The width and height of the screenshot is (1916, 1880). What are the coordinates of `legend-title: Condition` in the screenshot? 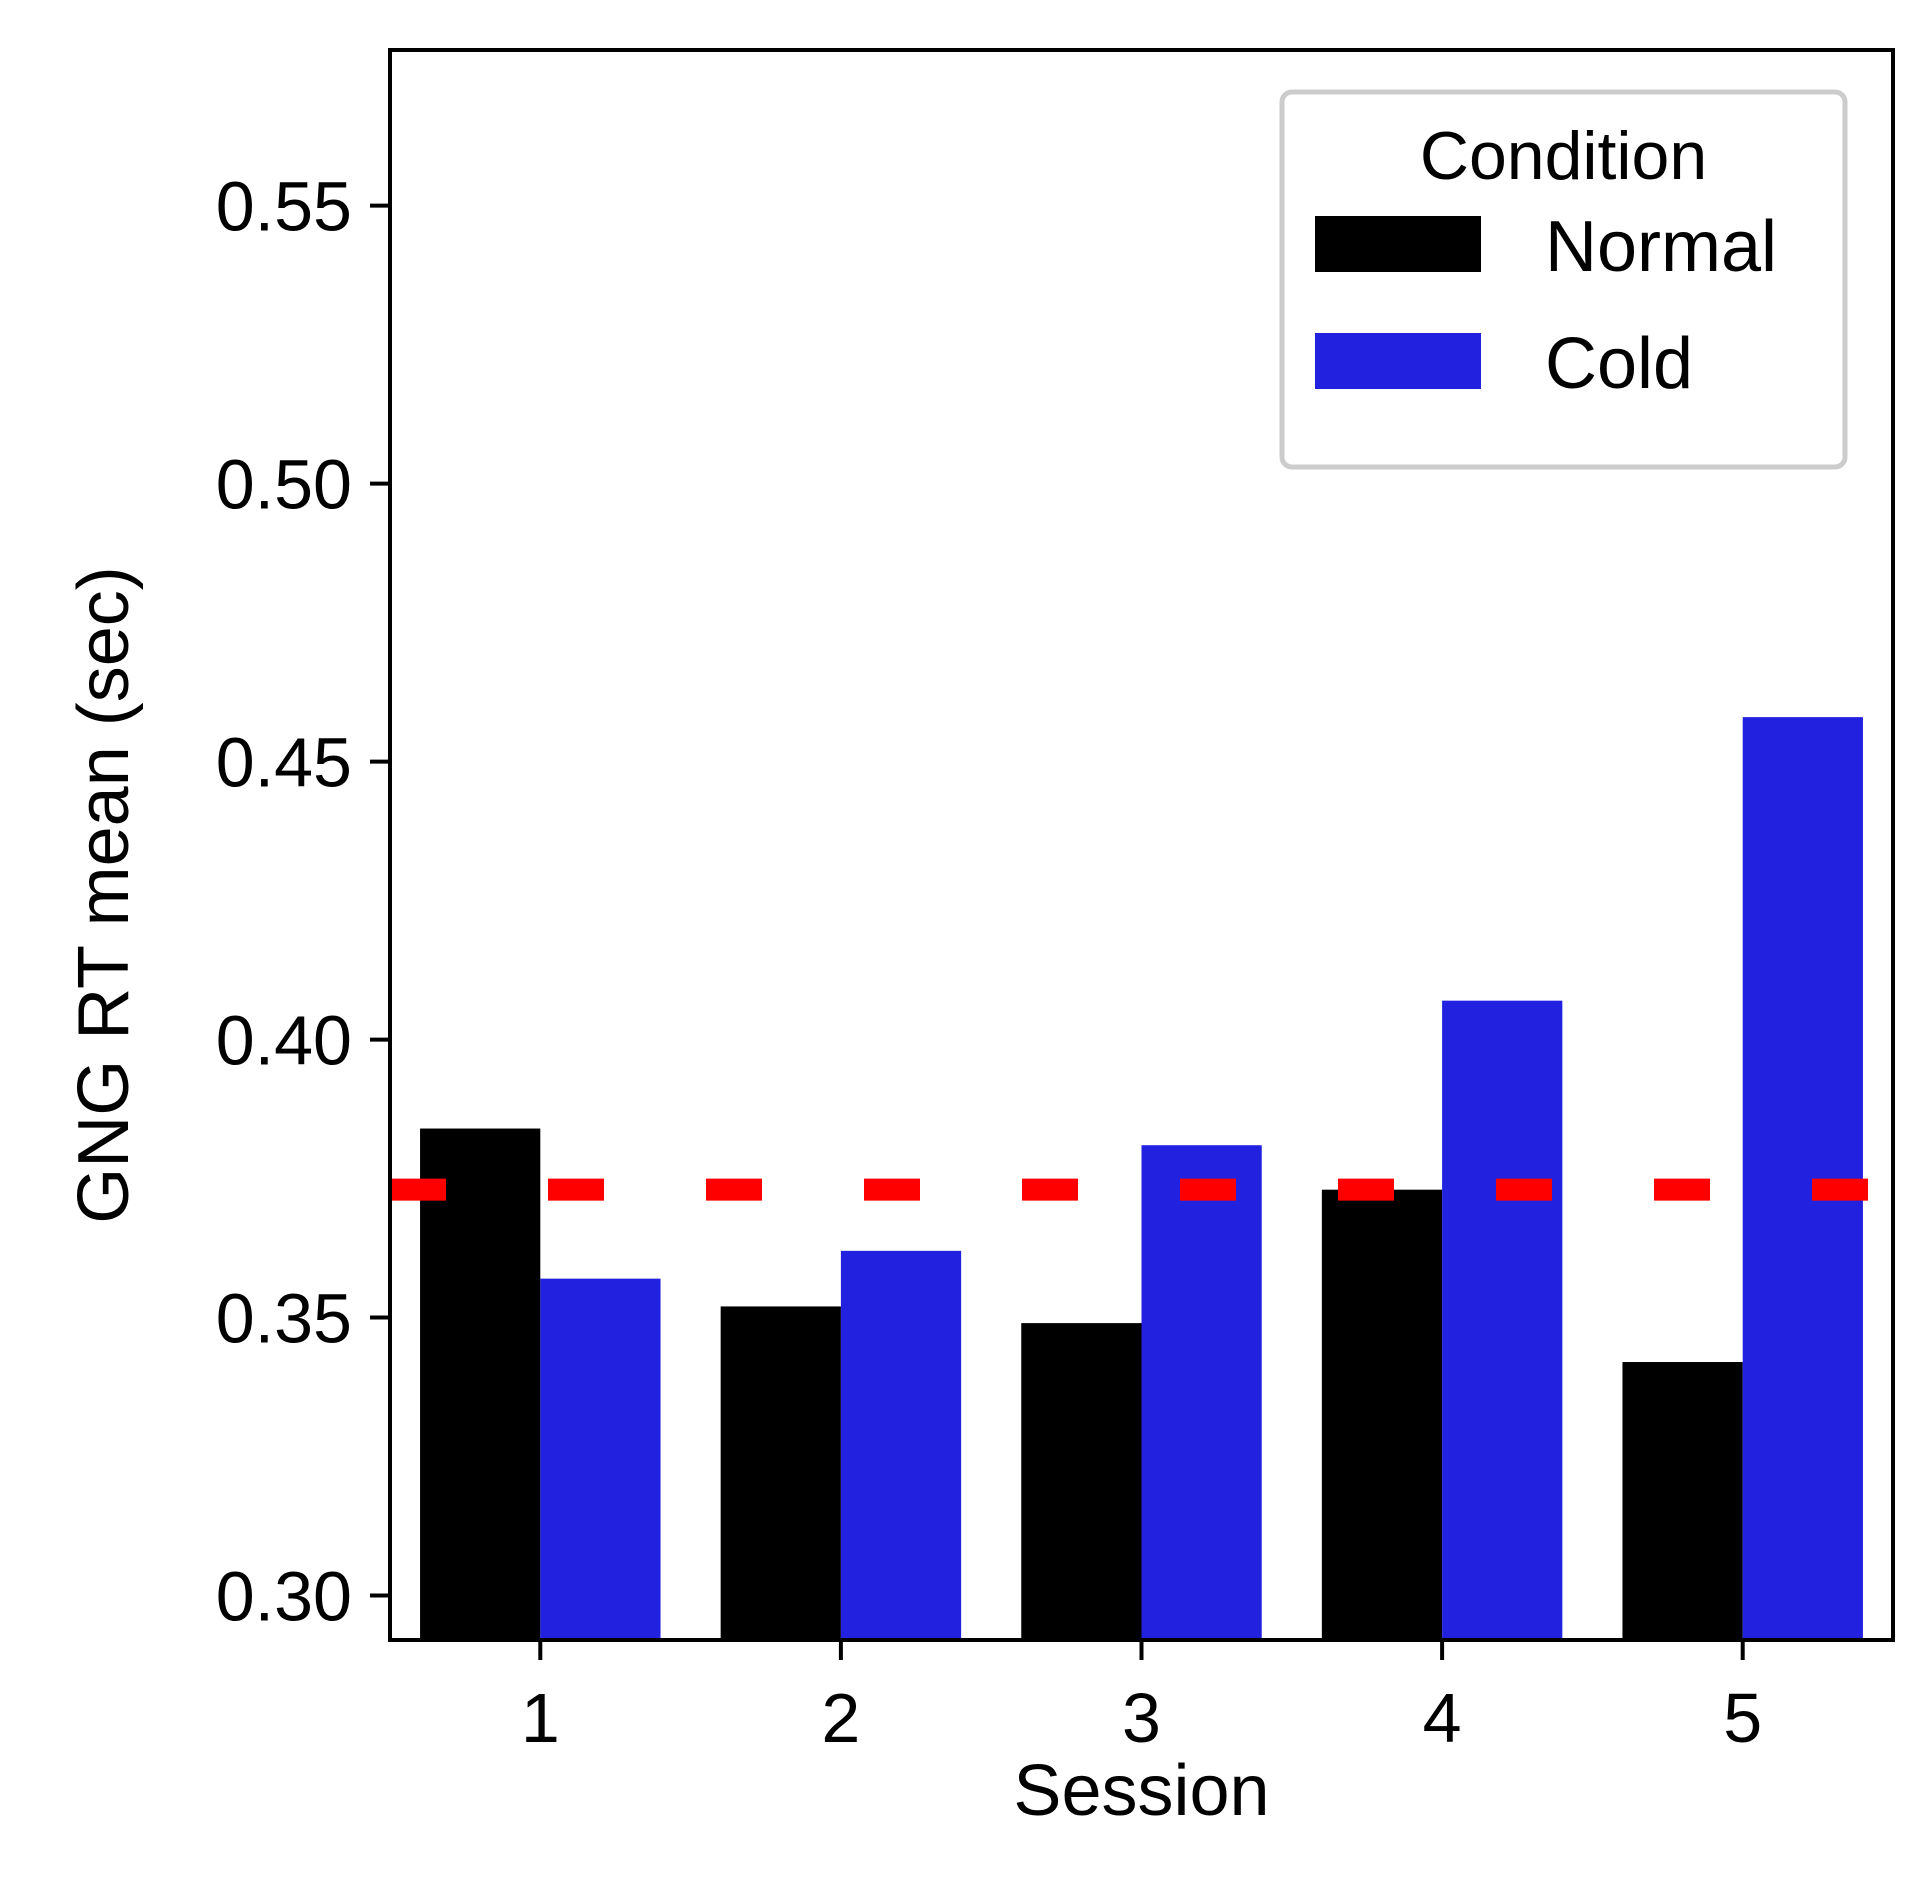 It's located at (1563, 156).